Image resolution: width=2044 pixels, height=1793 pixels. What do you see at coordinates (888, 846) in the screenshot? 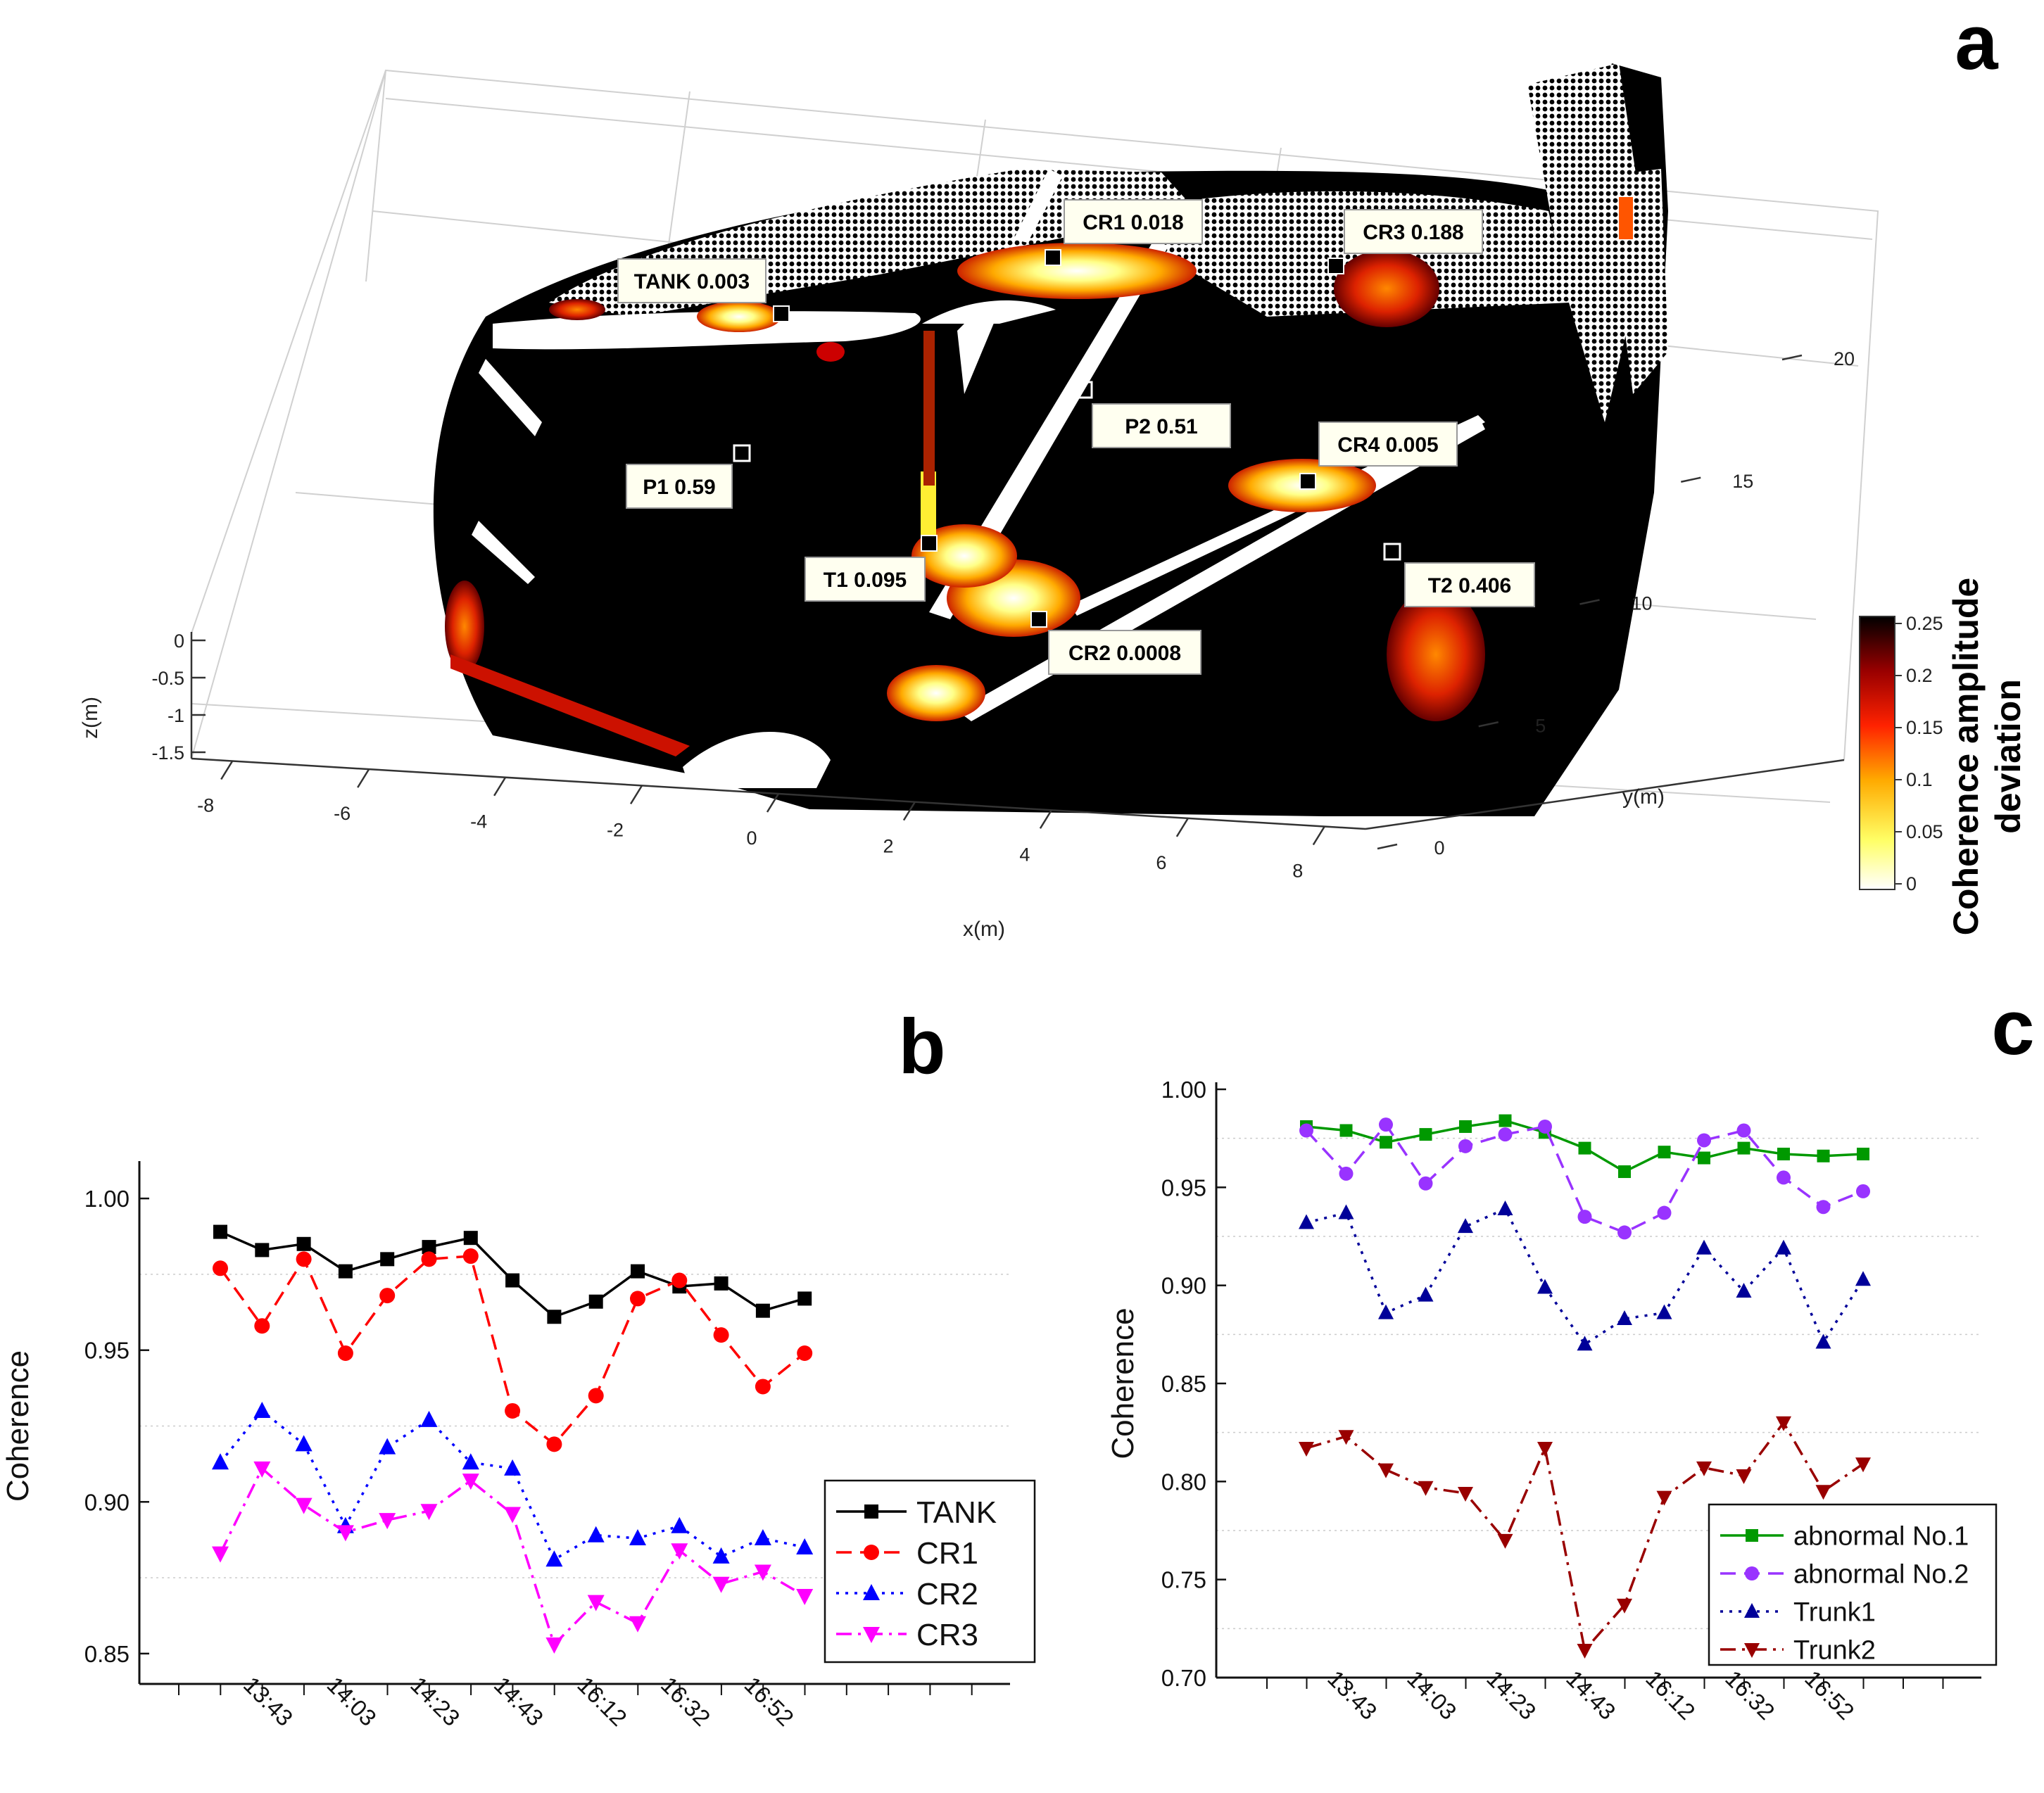
I see `x-tick-label: 2` at bounding box center [888, 846].